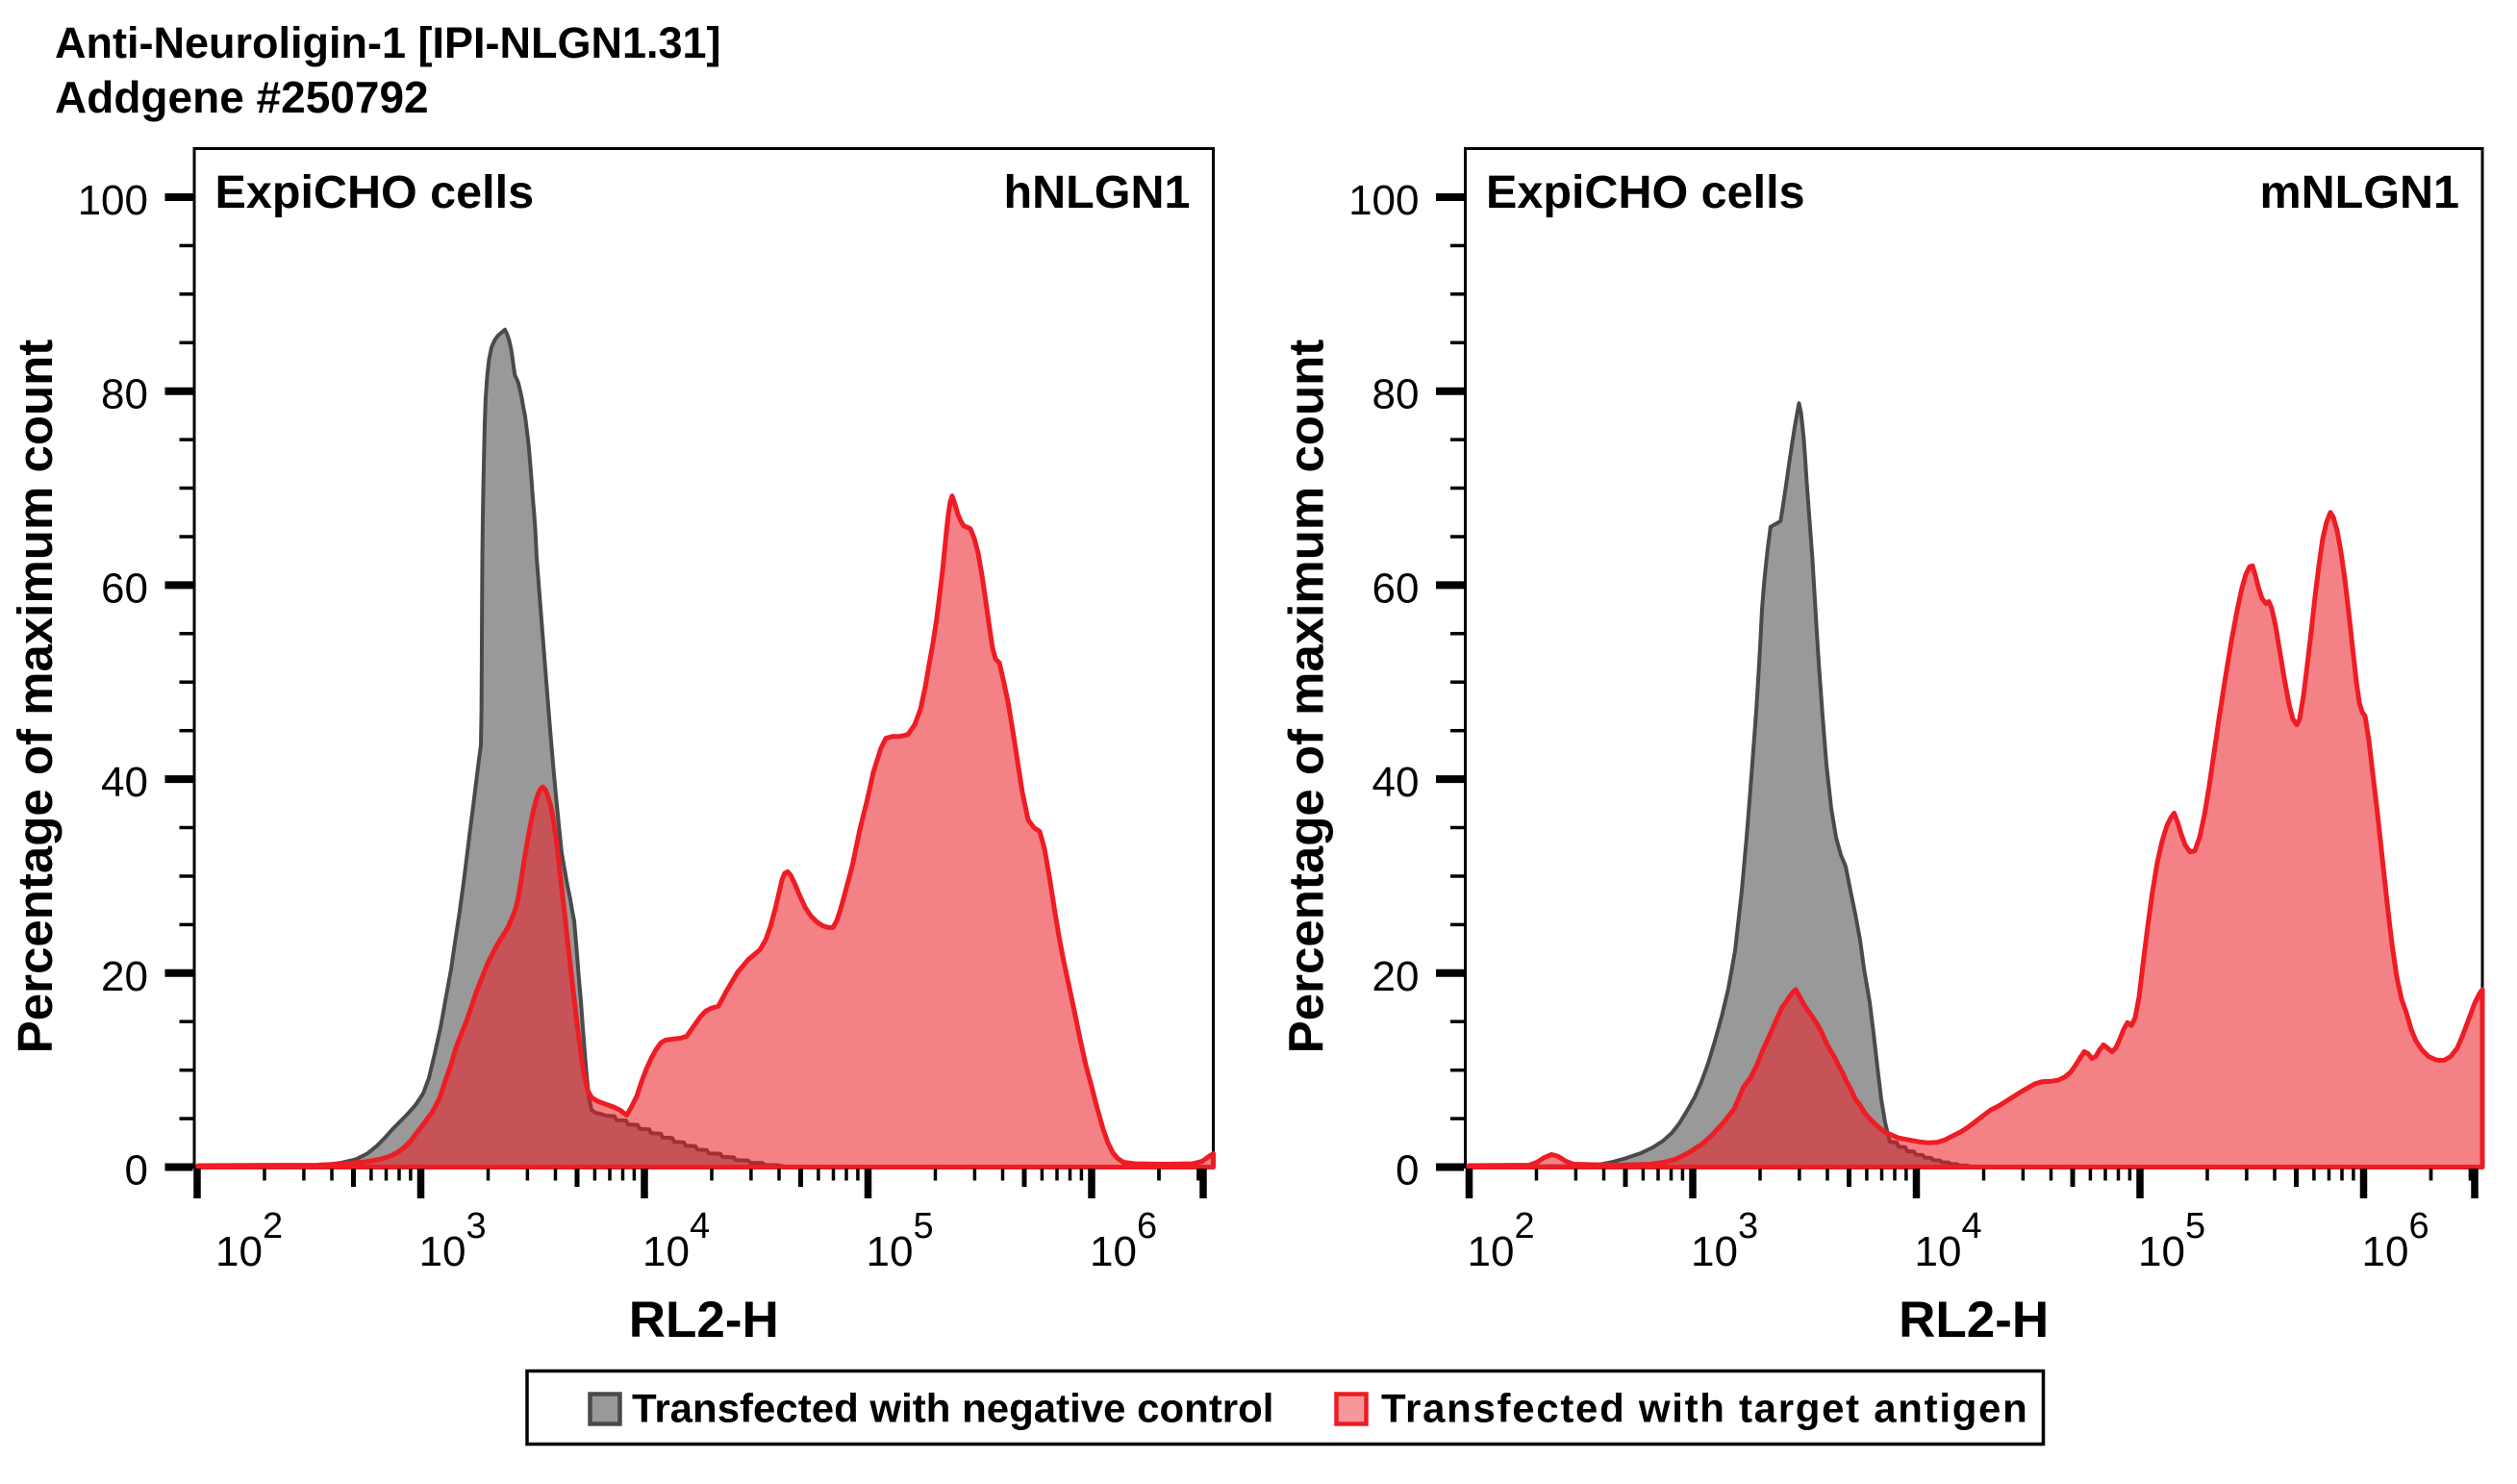 The width and height of the screenshot is (2517, 1484). I want to click on svg-text:Transfected with negative cont: Transfected with negative control, so click(952, 1409).